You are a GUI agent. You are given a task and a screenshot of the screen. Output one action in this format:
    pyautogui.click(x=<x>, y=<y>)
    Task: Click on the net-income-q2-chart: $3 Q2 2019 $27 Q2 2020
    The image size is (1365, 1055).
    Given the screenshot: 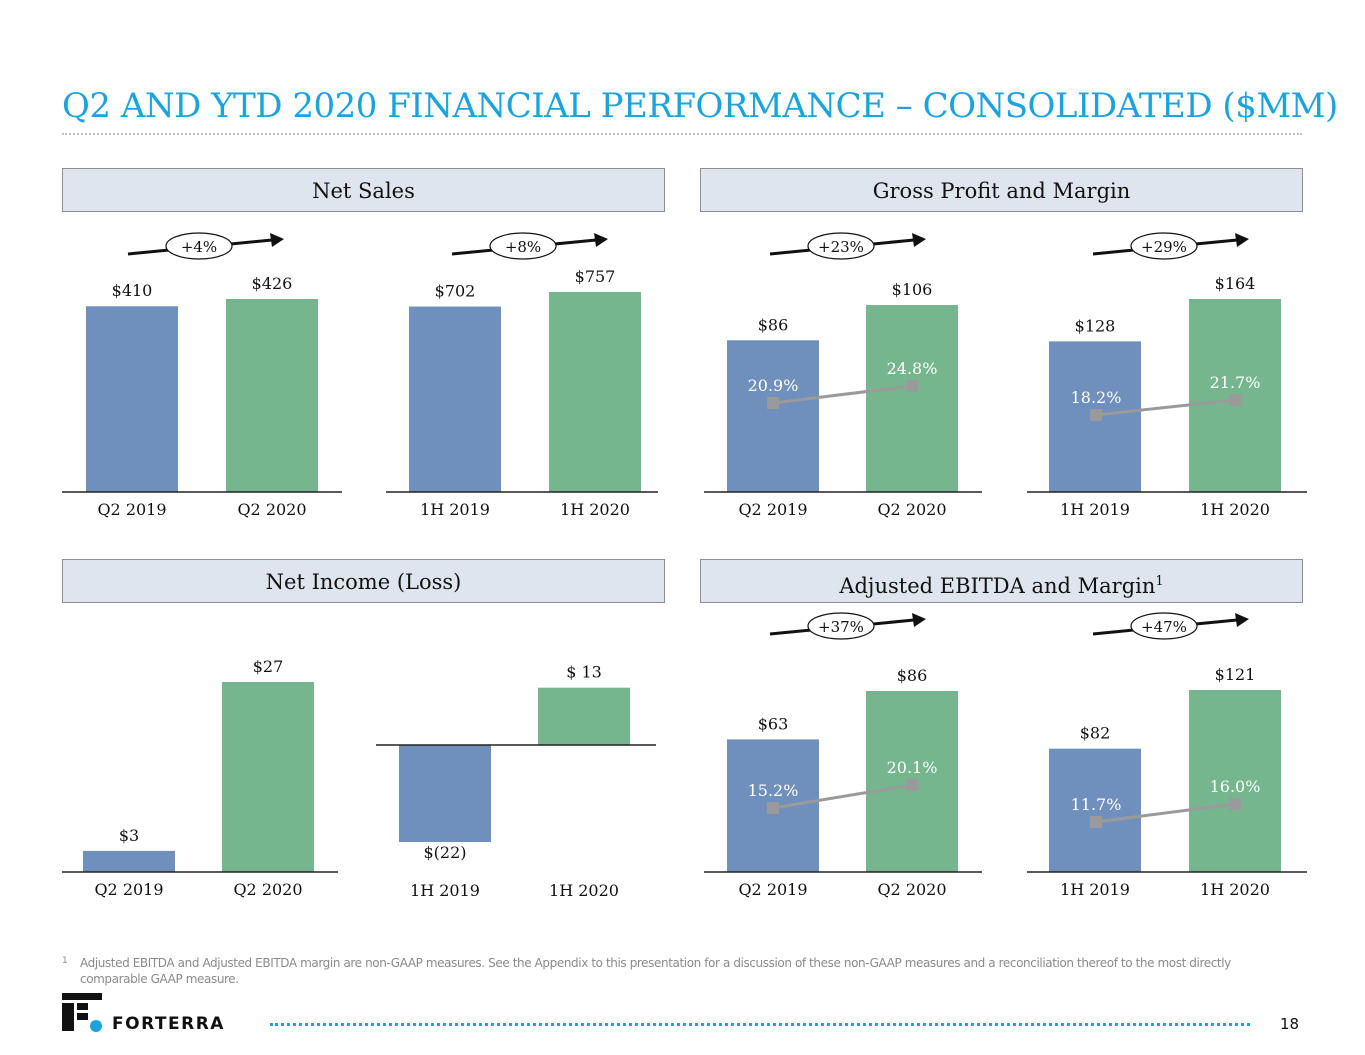 What is the action you would take?
    pyautogui.click(x=200, y=778)
    